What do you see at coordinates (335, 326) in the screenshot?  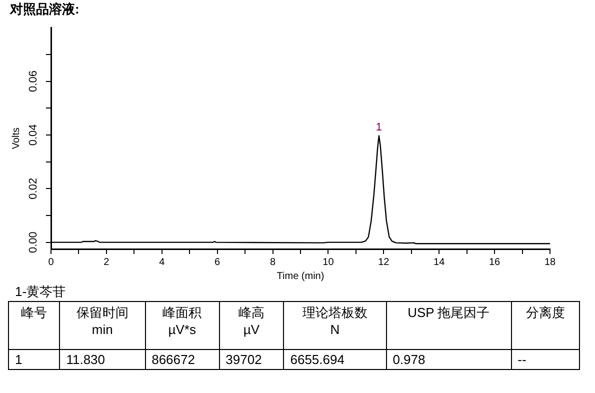 I see `text: 理论塔板数 N` at bounding box center [335, 326].